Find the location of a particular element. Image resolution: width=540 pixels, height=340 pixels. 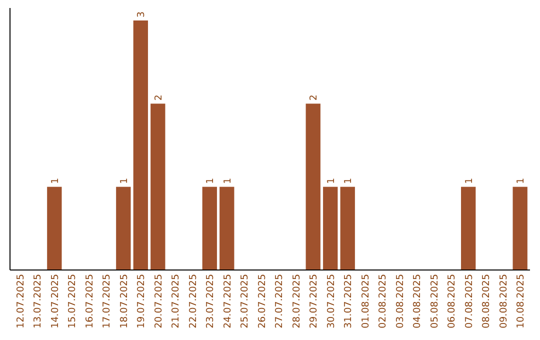

x-tick-label: 01.08.2025 is located at coordinates (366, 301).